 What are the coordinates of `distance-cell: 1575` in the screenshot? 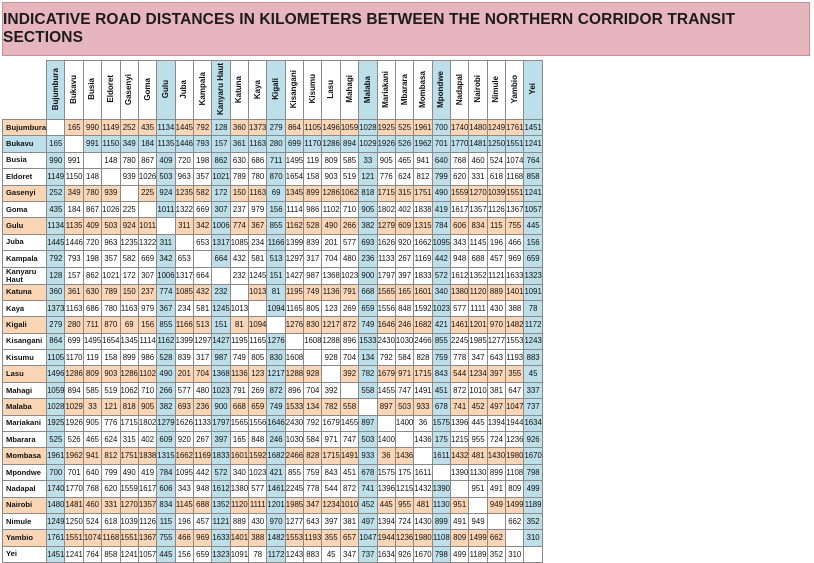 It's located at (441, 423).